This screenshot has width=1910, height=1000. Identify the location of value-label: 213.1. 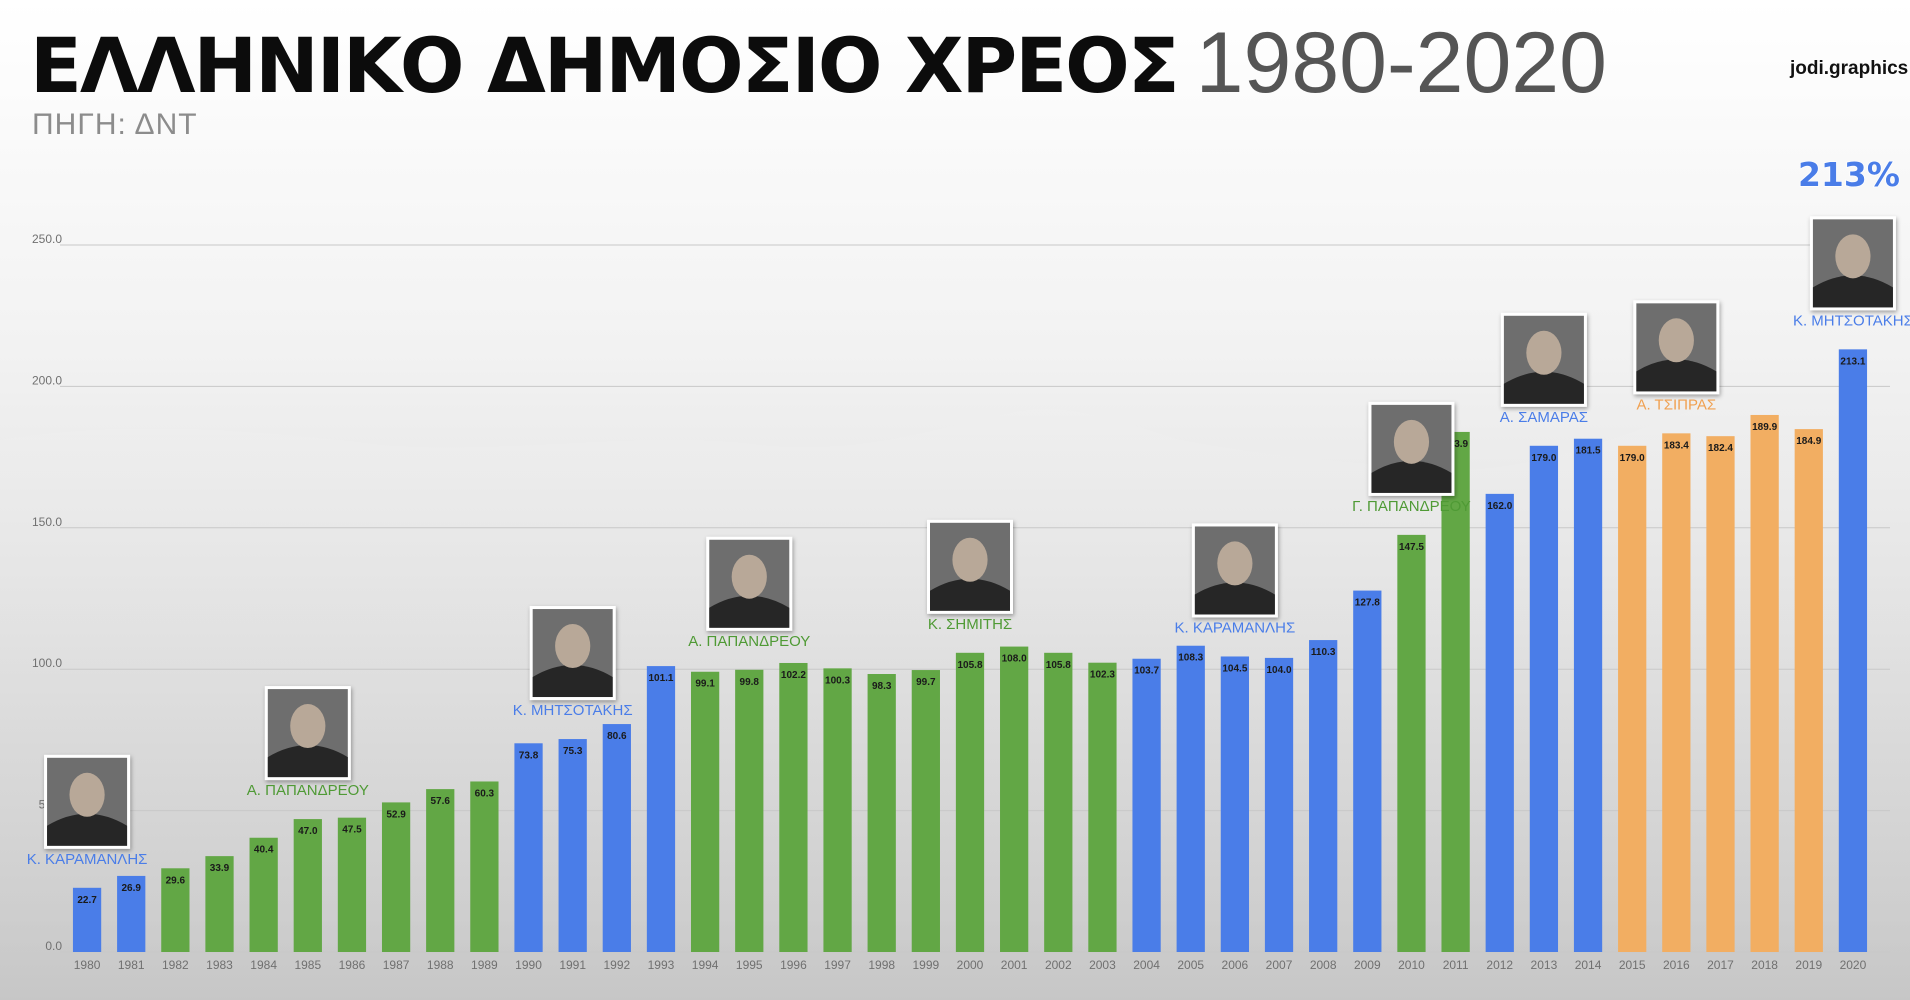
(1852, 361).